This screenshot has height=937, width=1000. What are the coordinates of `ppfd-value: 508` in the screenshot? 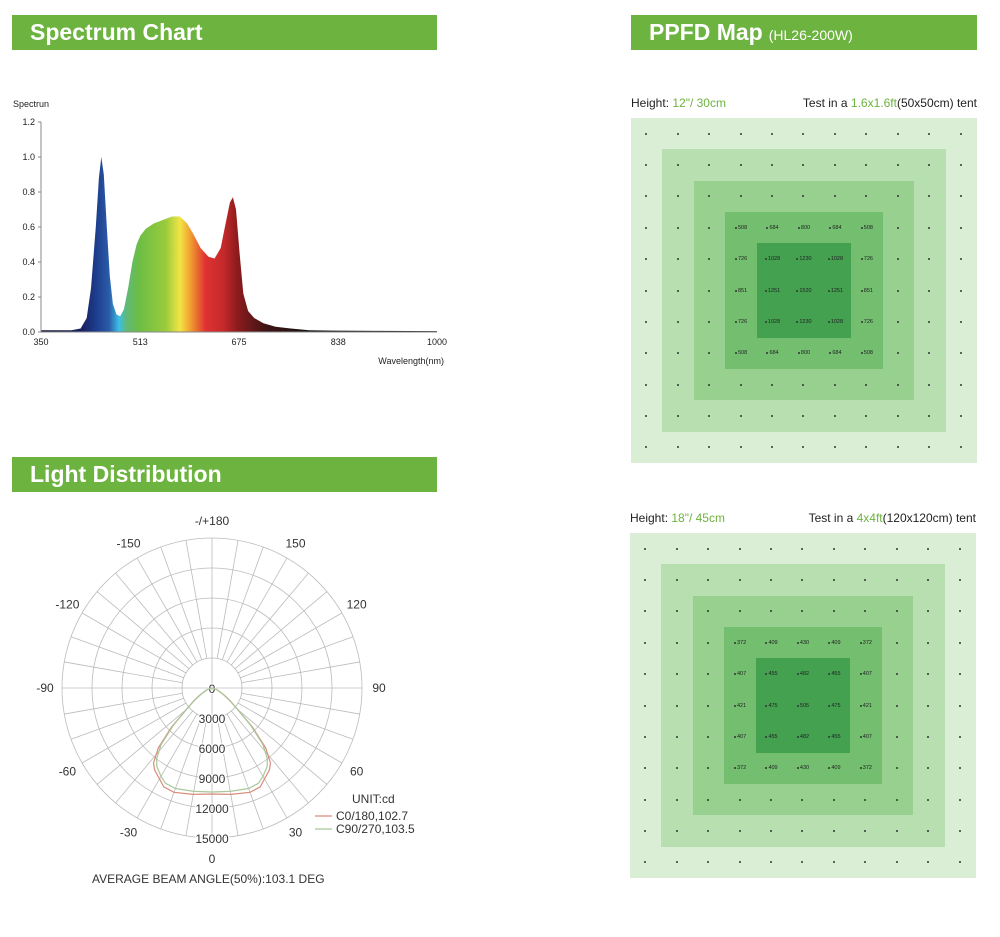 It's located at (868, 227).